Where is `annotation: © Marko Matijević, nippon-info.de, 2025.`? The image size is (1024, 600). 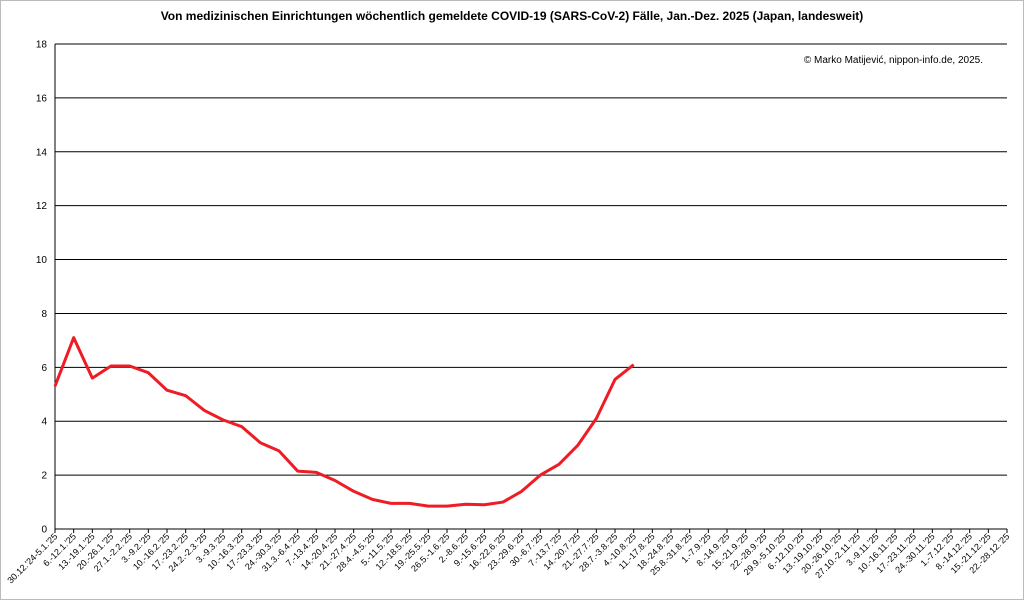 annotation: © Marko Matijević, nippon-info.de, 2025. is located at coordinates (893, 60).